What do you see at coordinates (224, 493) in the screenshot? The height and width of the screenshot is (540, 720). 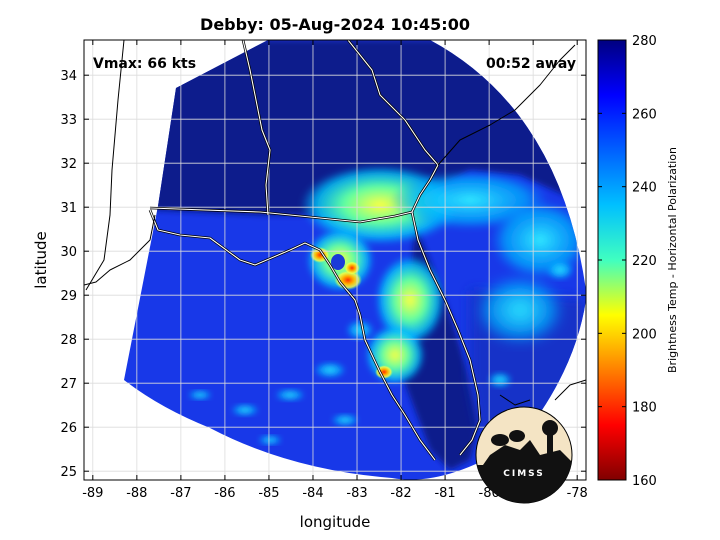 I see `x-tick-label: -86` at bounding box center [224, 493].